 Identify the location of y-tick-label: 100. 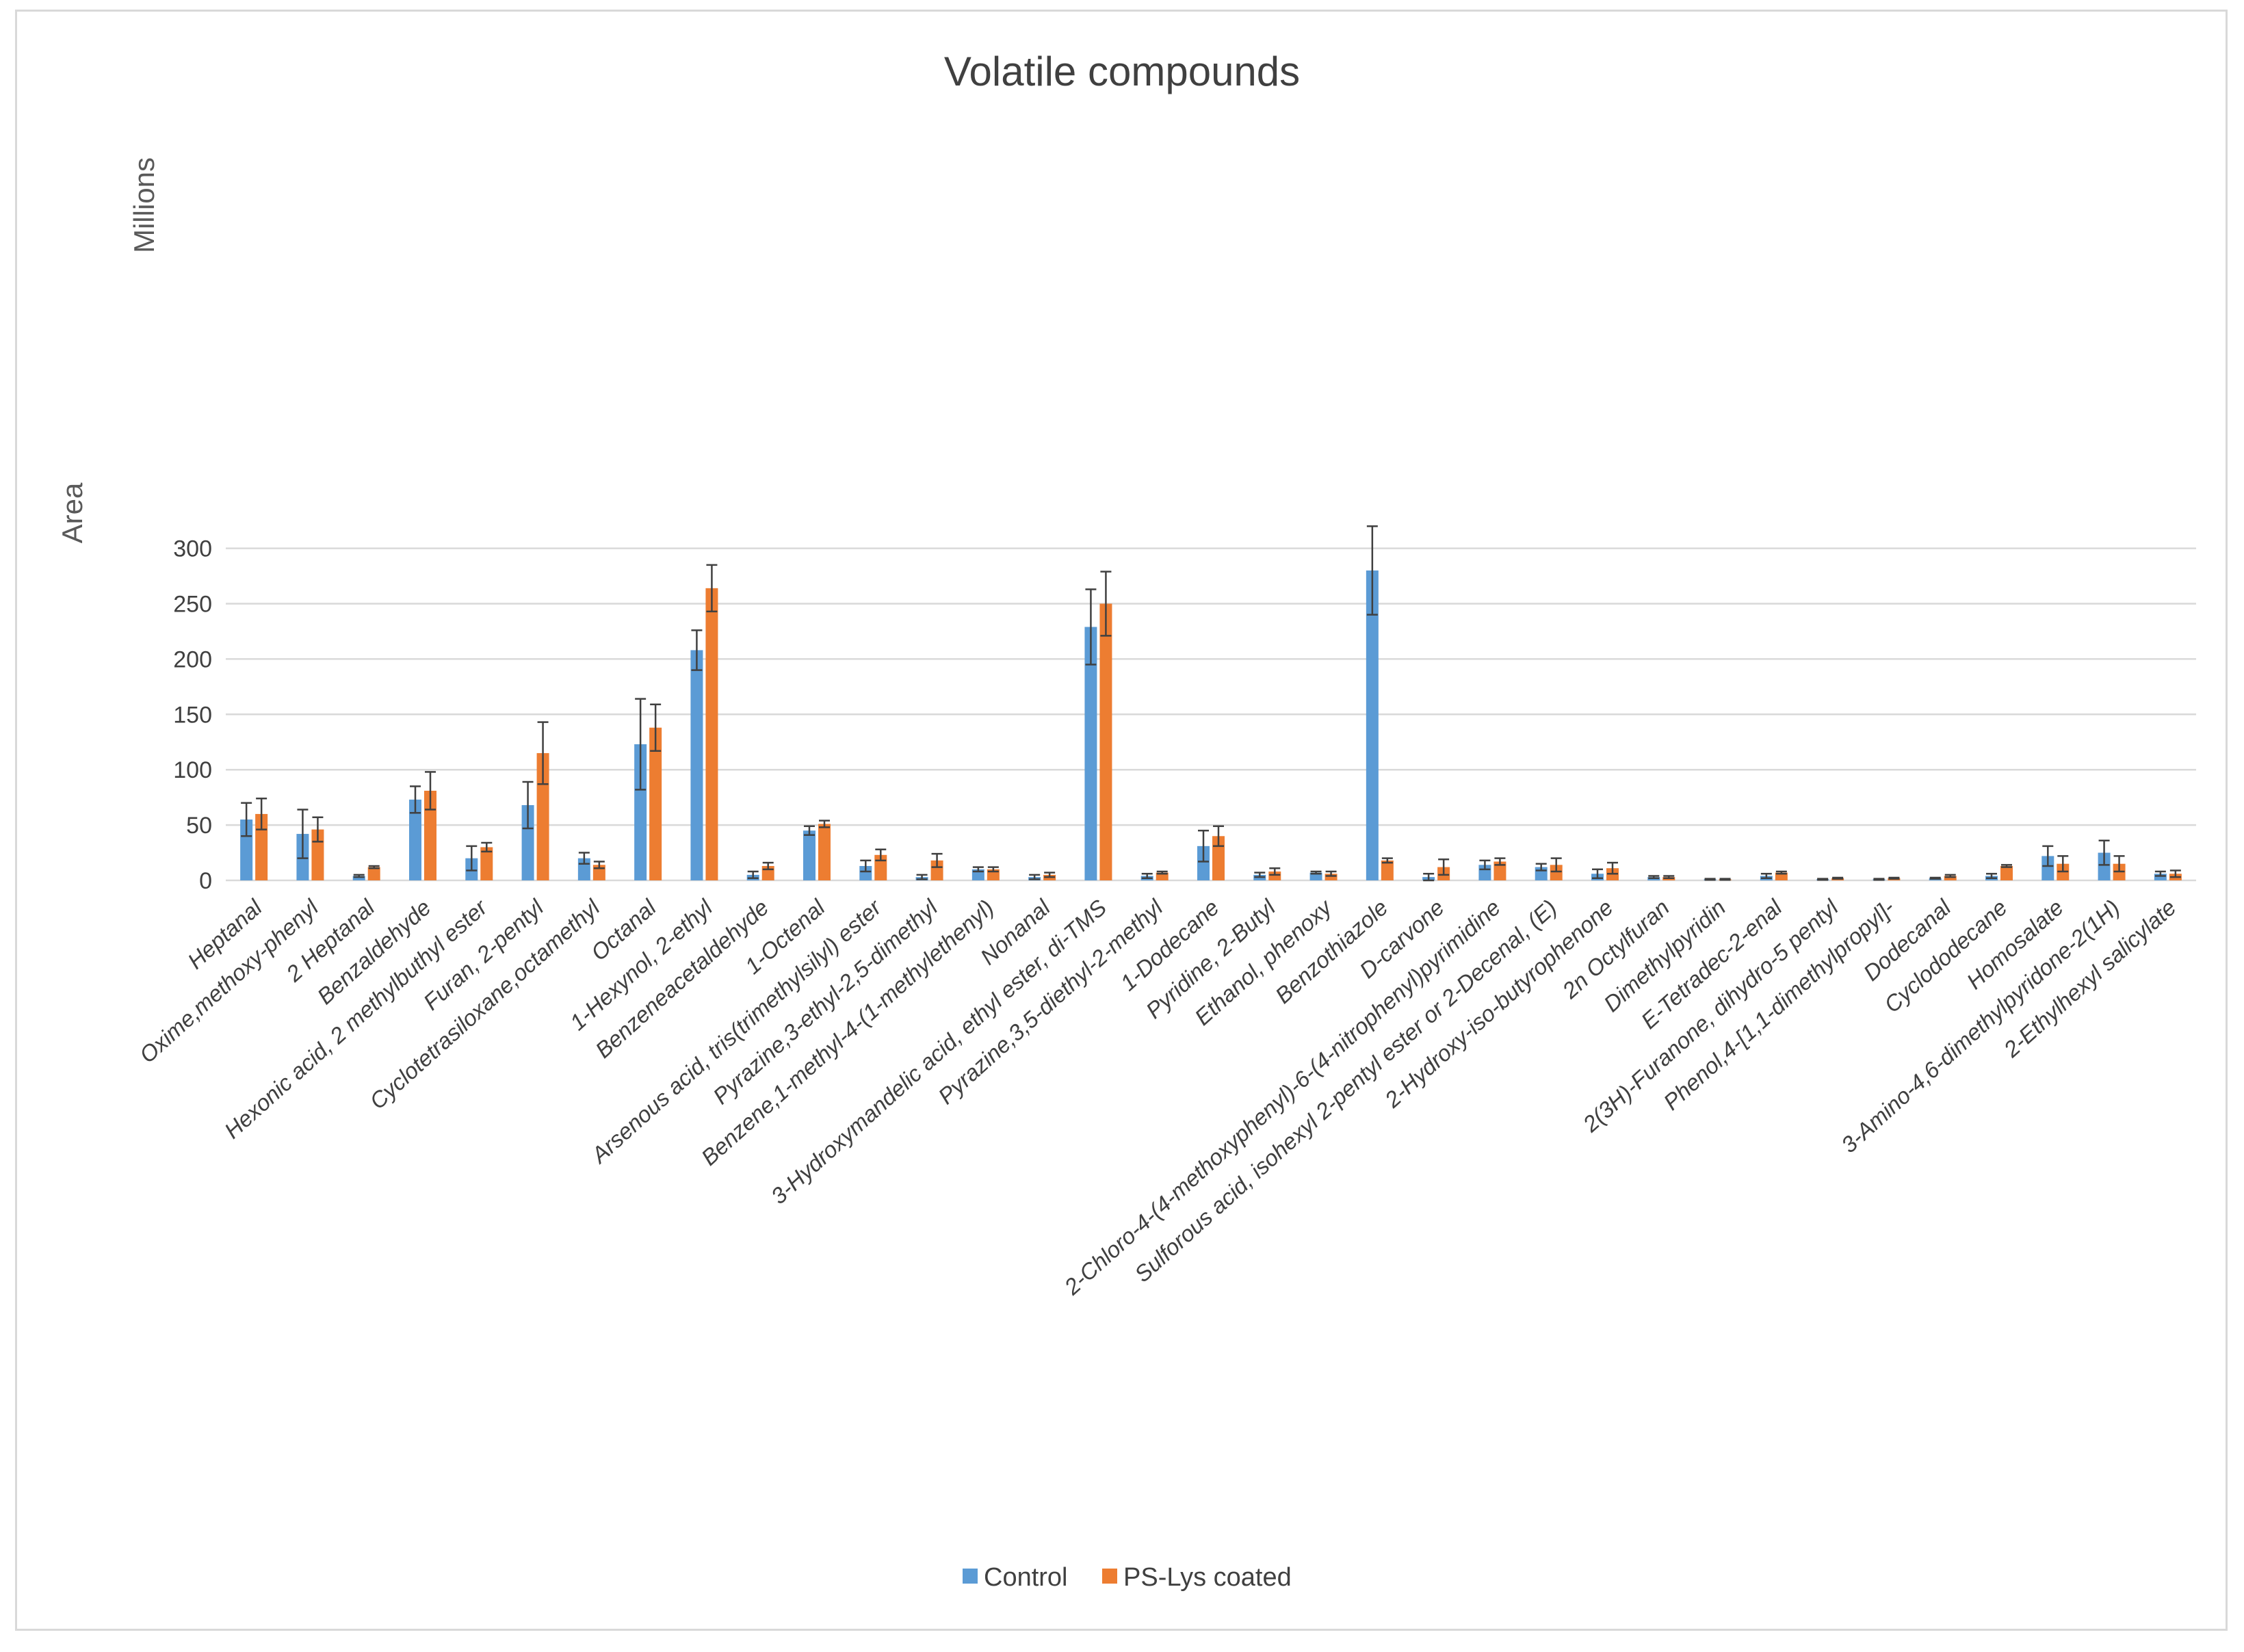
(193, 770).